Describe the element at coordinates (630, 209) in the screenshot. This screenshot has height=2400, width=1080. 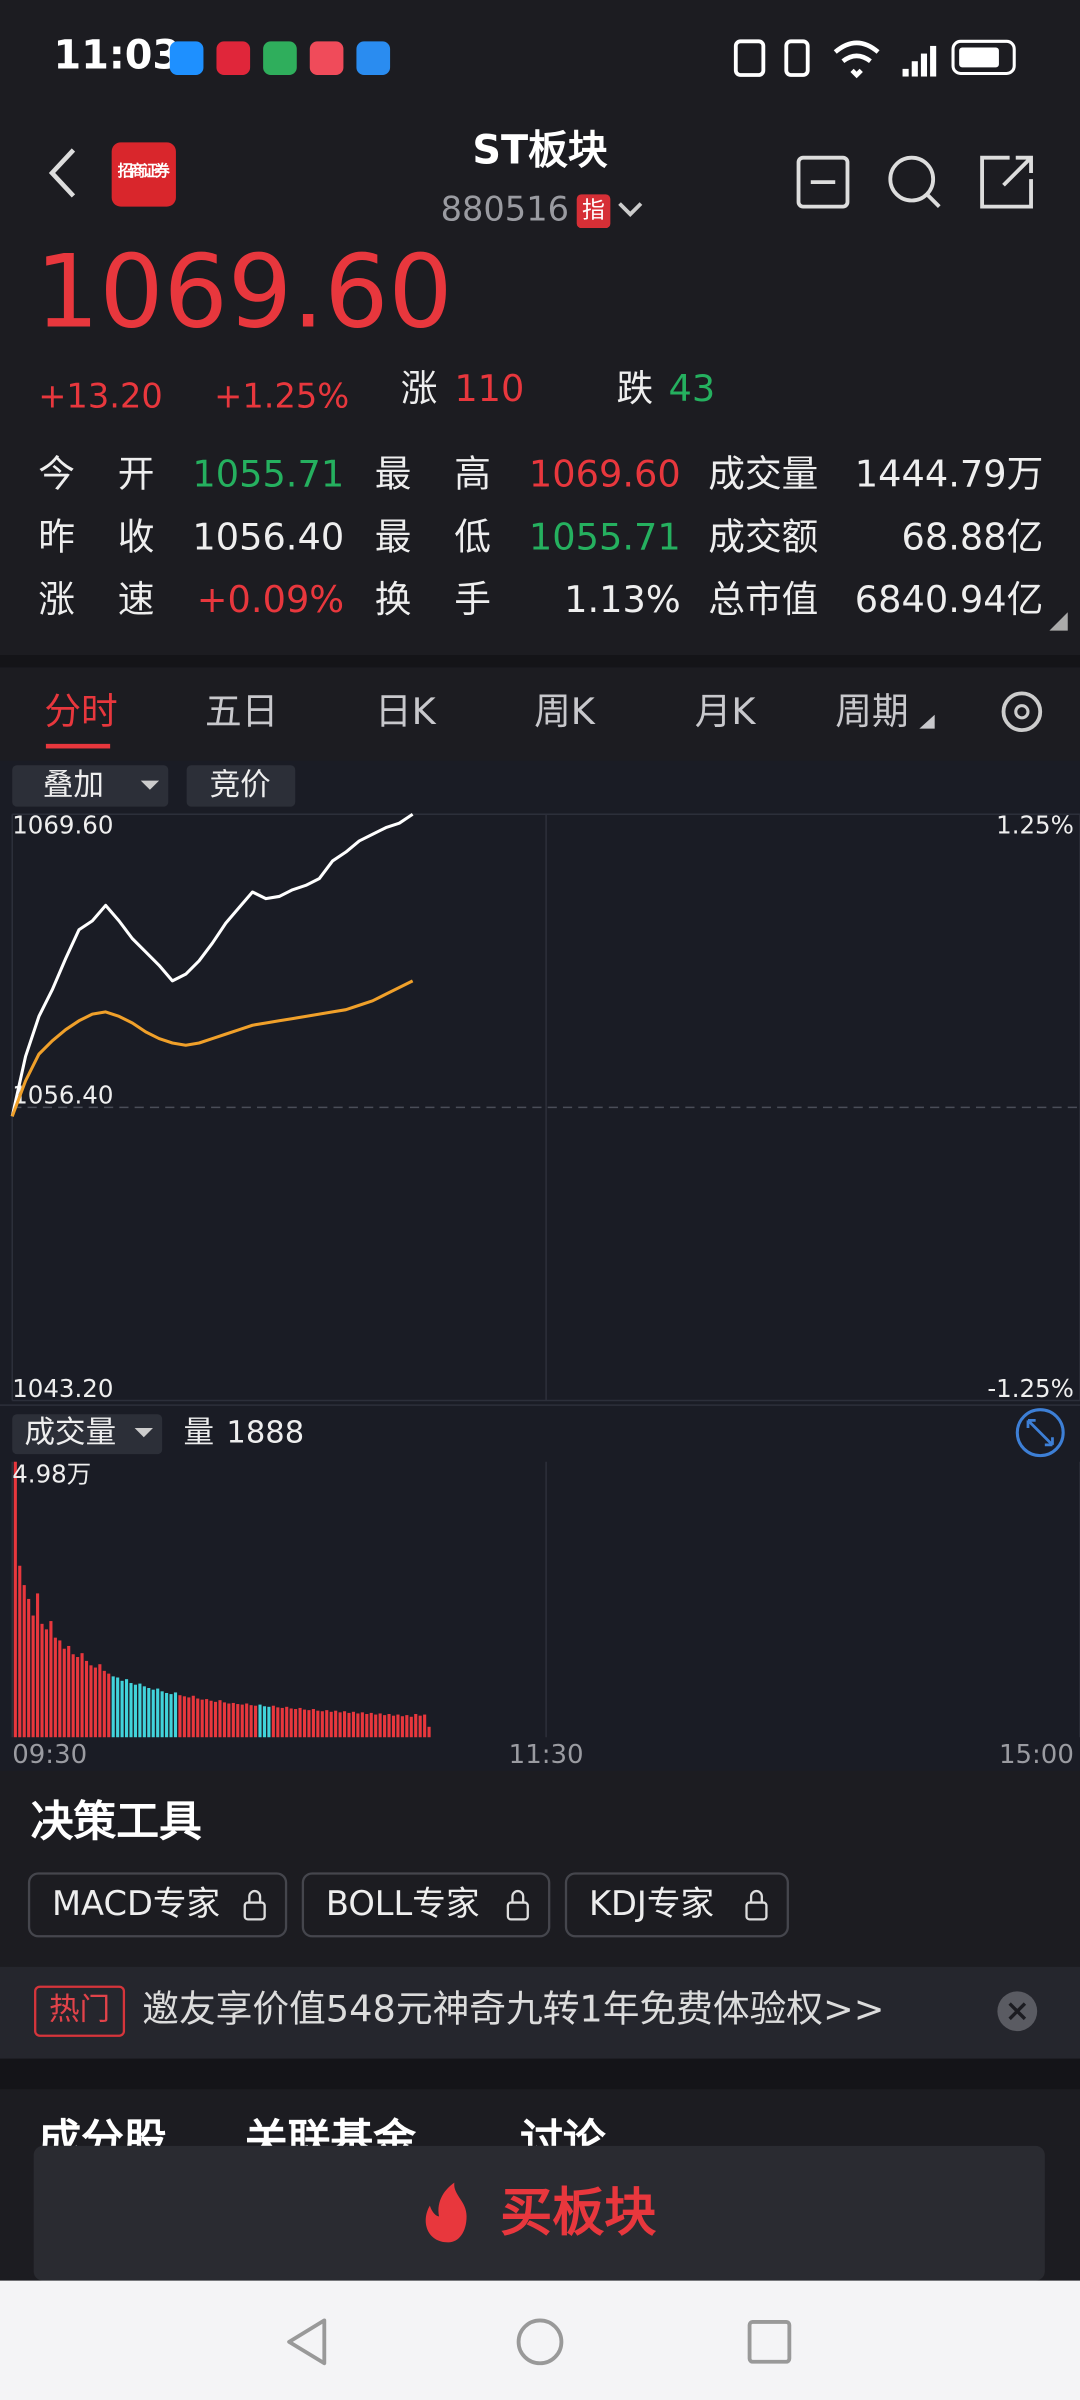
I see `code-dropdown` at that location.